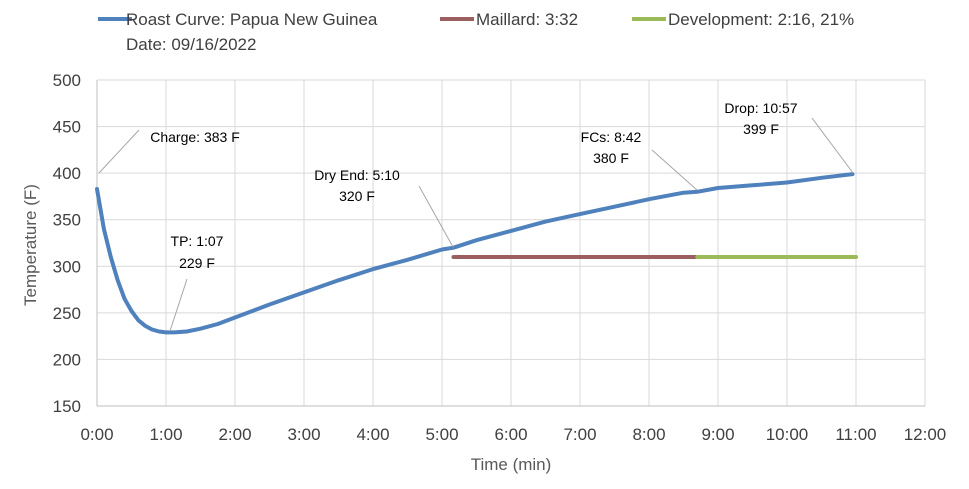  What do you see at coordinates (357, 175) in the screenshot?
I see `annotation-dry-end-label: Dry End: 5:10` at bounding box center [357, 175].